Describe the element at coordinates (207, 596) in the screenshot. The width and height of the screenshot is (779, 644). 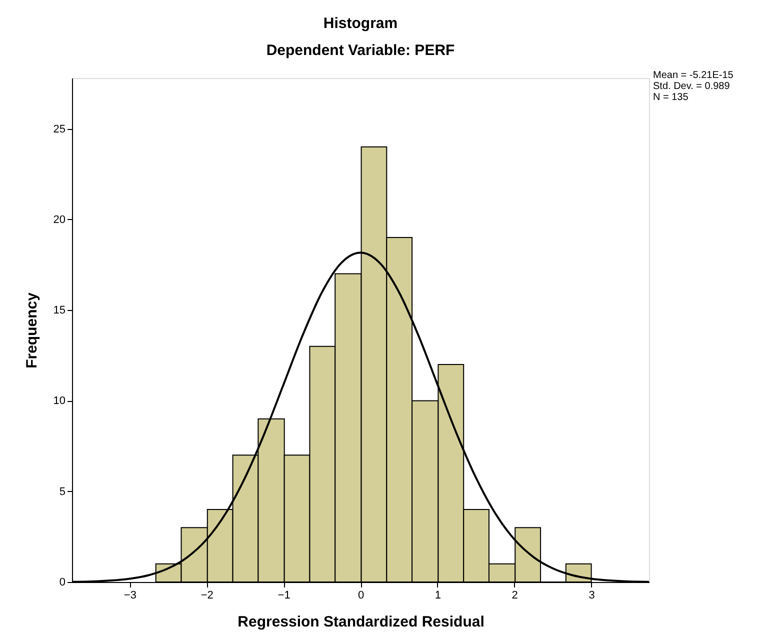
I see `x-tick-label: −2` at that location.